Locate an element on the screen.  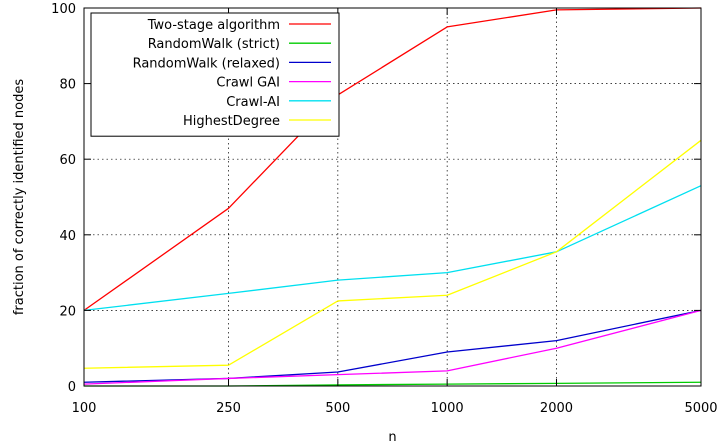
x-tick-label: 250 is located at coordinates (228, 408).